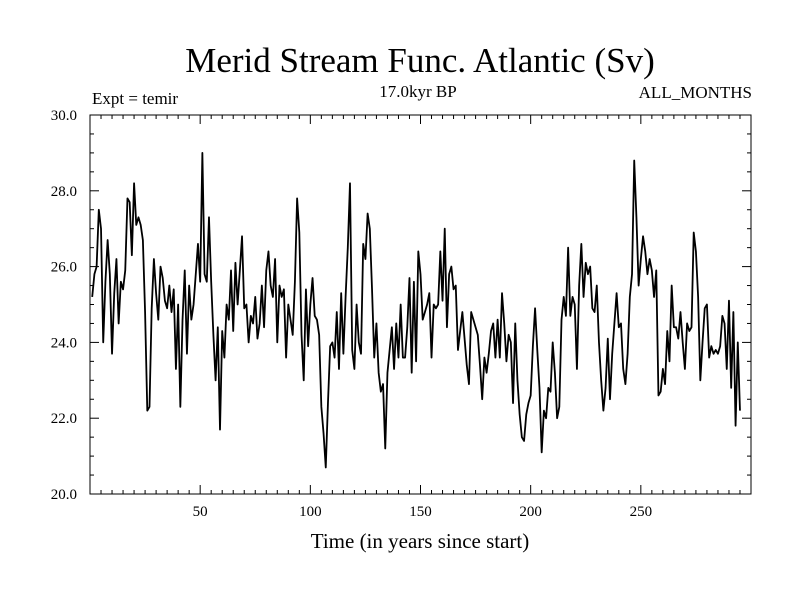  What do you see at coordinates (64, 419) in the screenshot?
I see `y-tick-label: 22.0` at bounding box center [64, 419].